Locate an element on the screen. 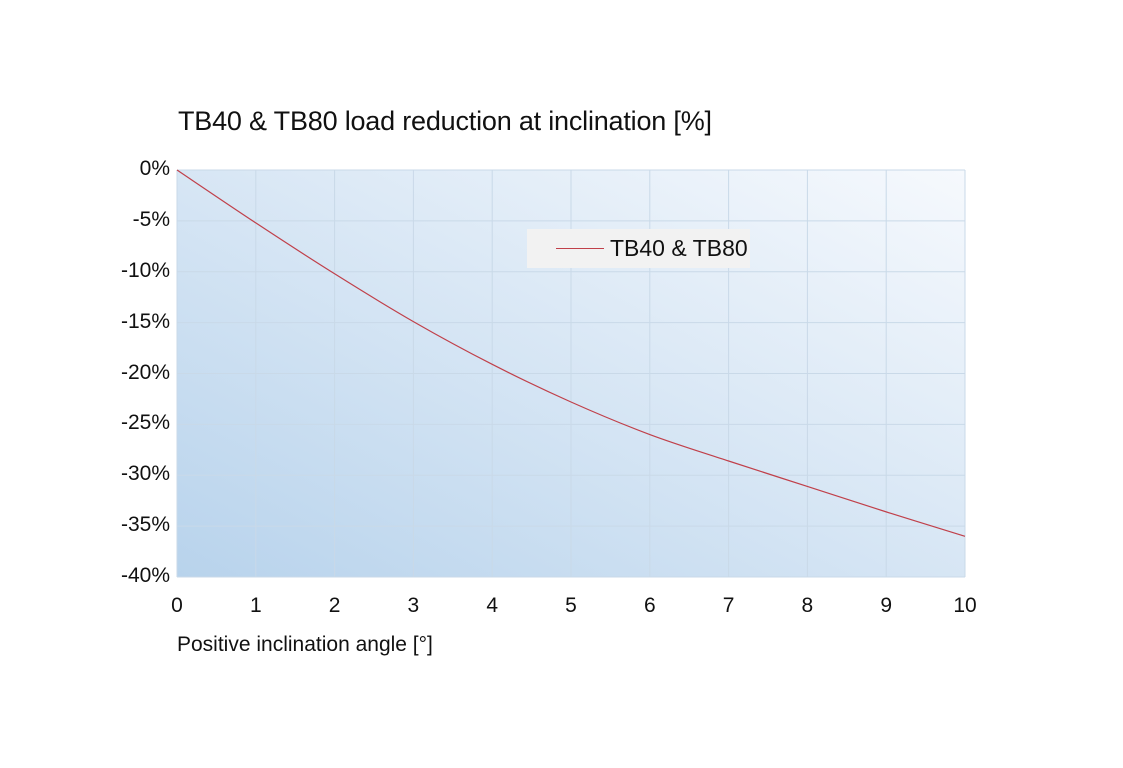 The height and width of the screenshot is (768, 1123). x-tick-label: 6 is located at coordinates (649, 605).